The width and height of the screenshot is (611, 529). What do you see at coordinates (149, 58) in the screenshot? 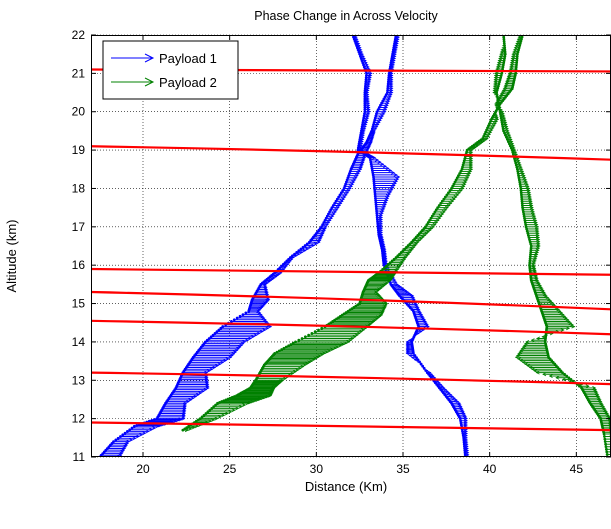
I see `legend-arrow-head` at bounding box center [149, 58].